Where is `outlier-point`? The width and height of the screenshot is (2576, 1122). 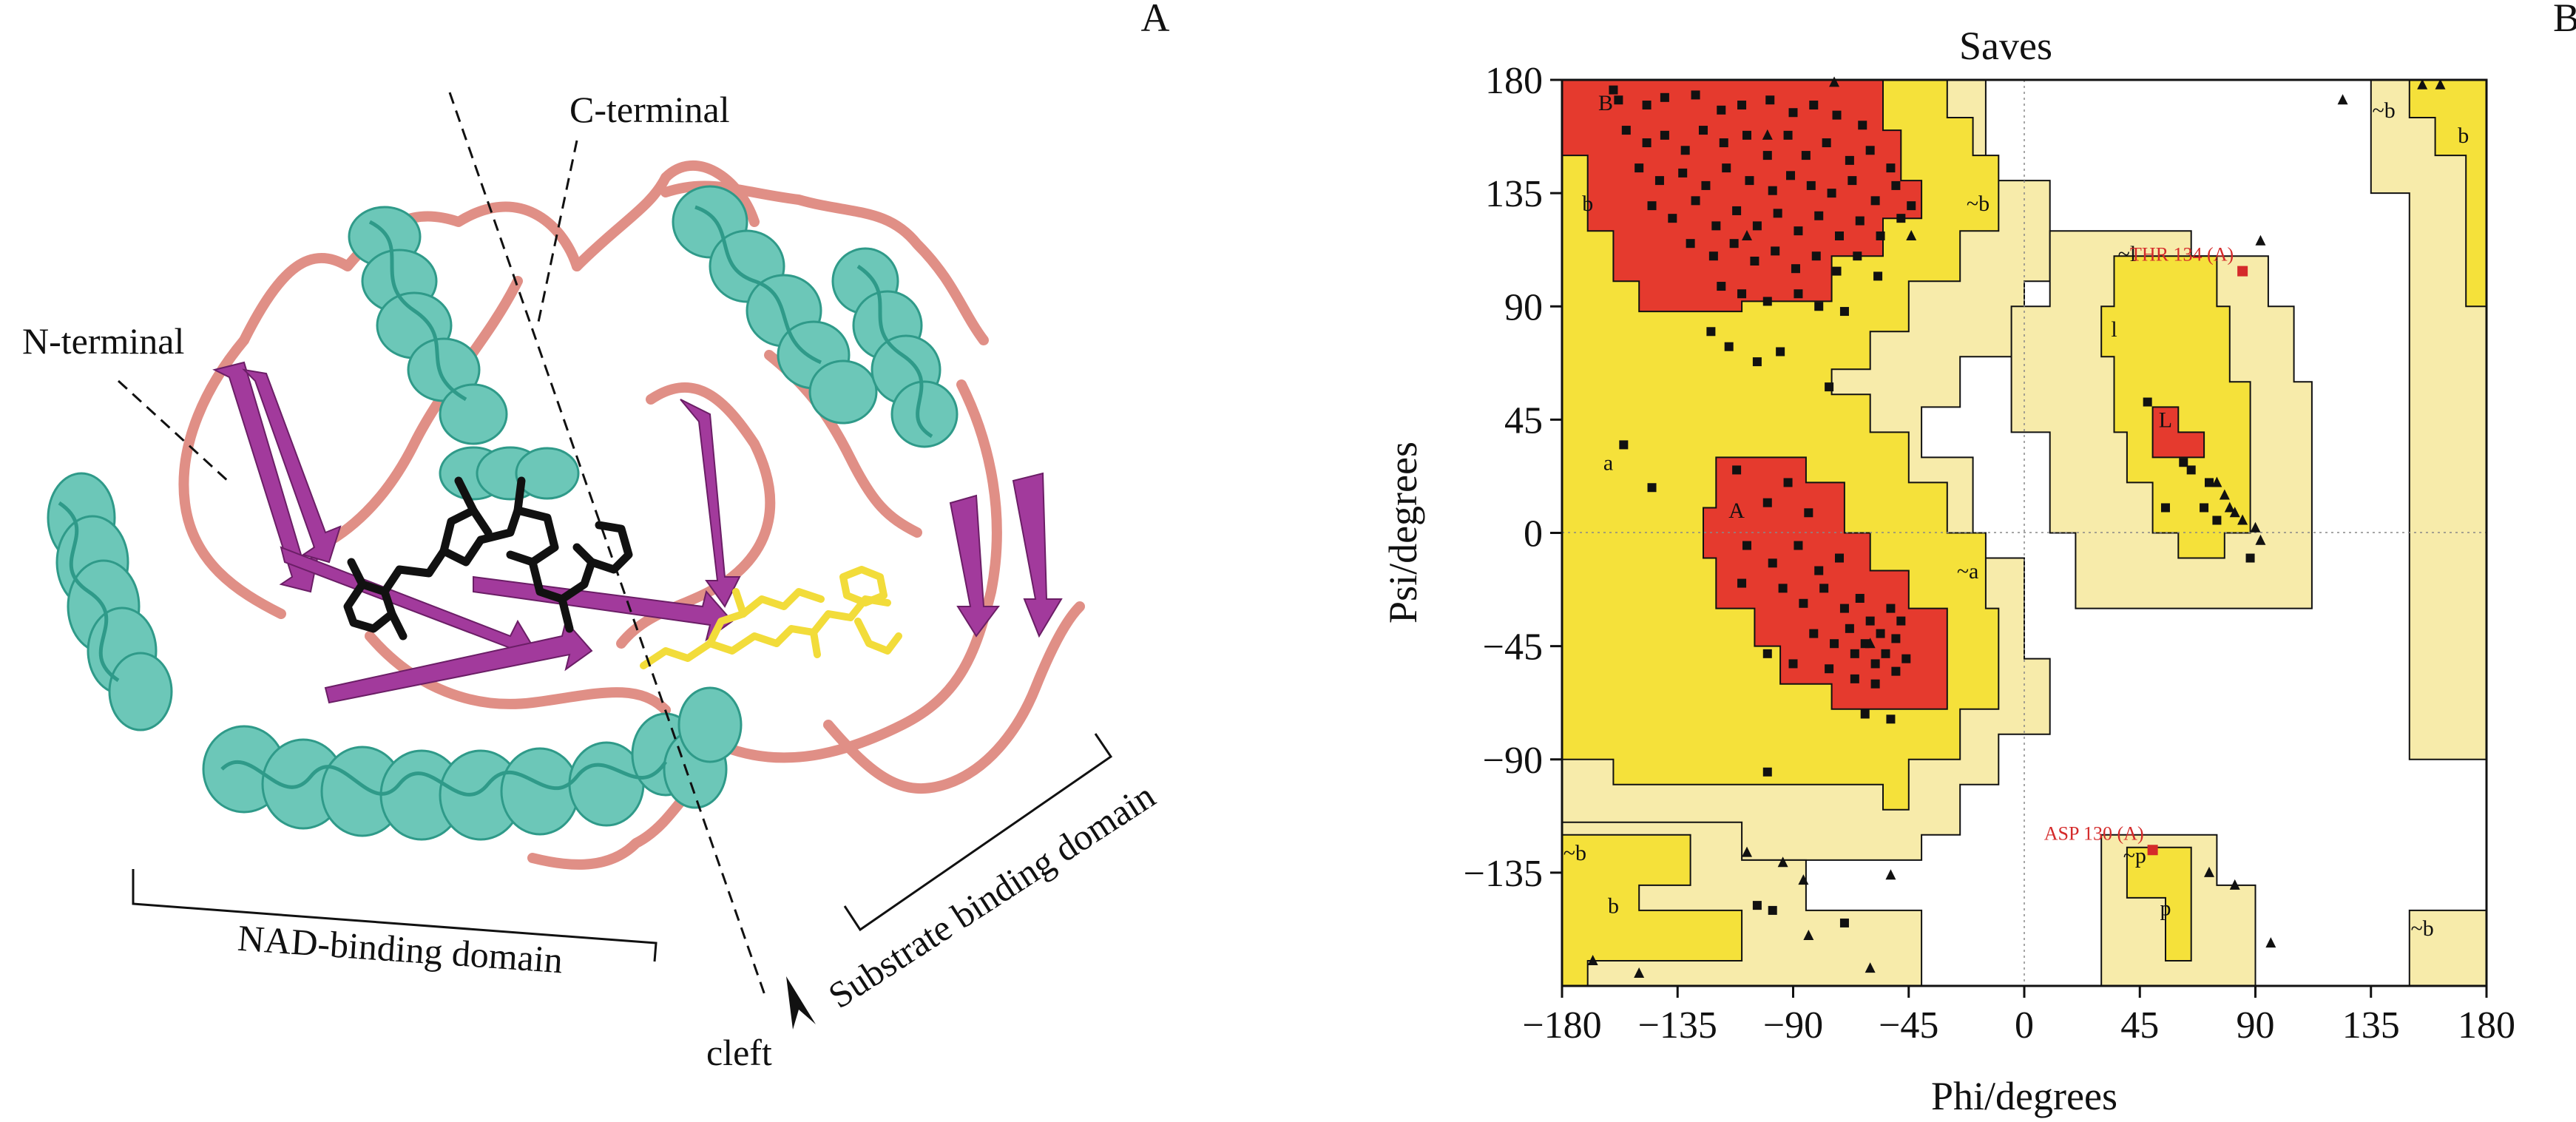 outlier-point is located at coordinates (2152, 850).